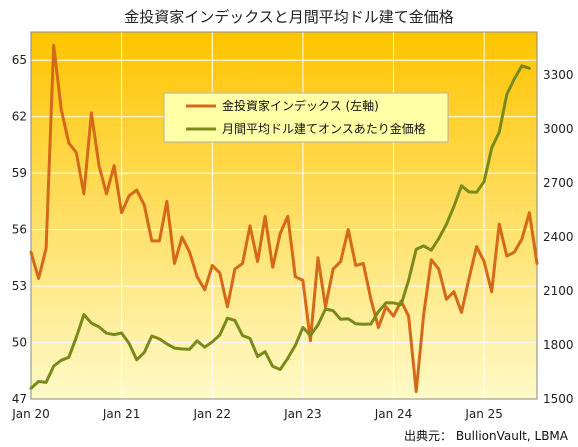  Describe the element at coordinates (19, 117) in the screenshot. I see `y-left-tick-label: 62` at that location.